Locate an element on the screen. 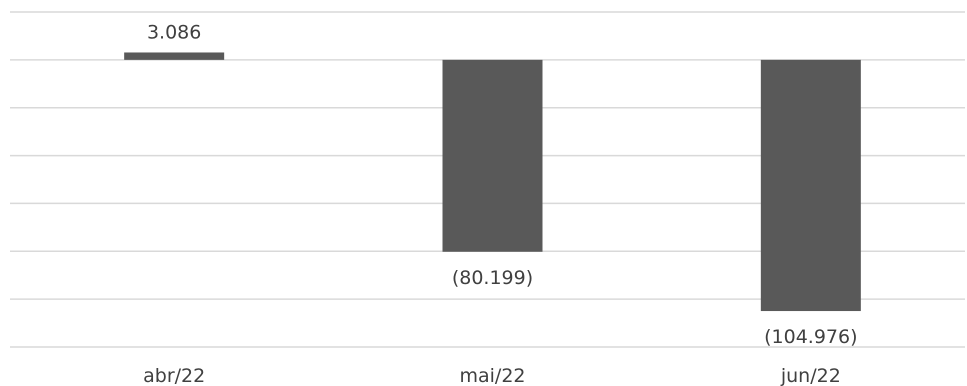 The image size is (967, 386). data-label: (80.199) is located at coordinates (492, 278).